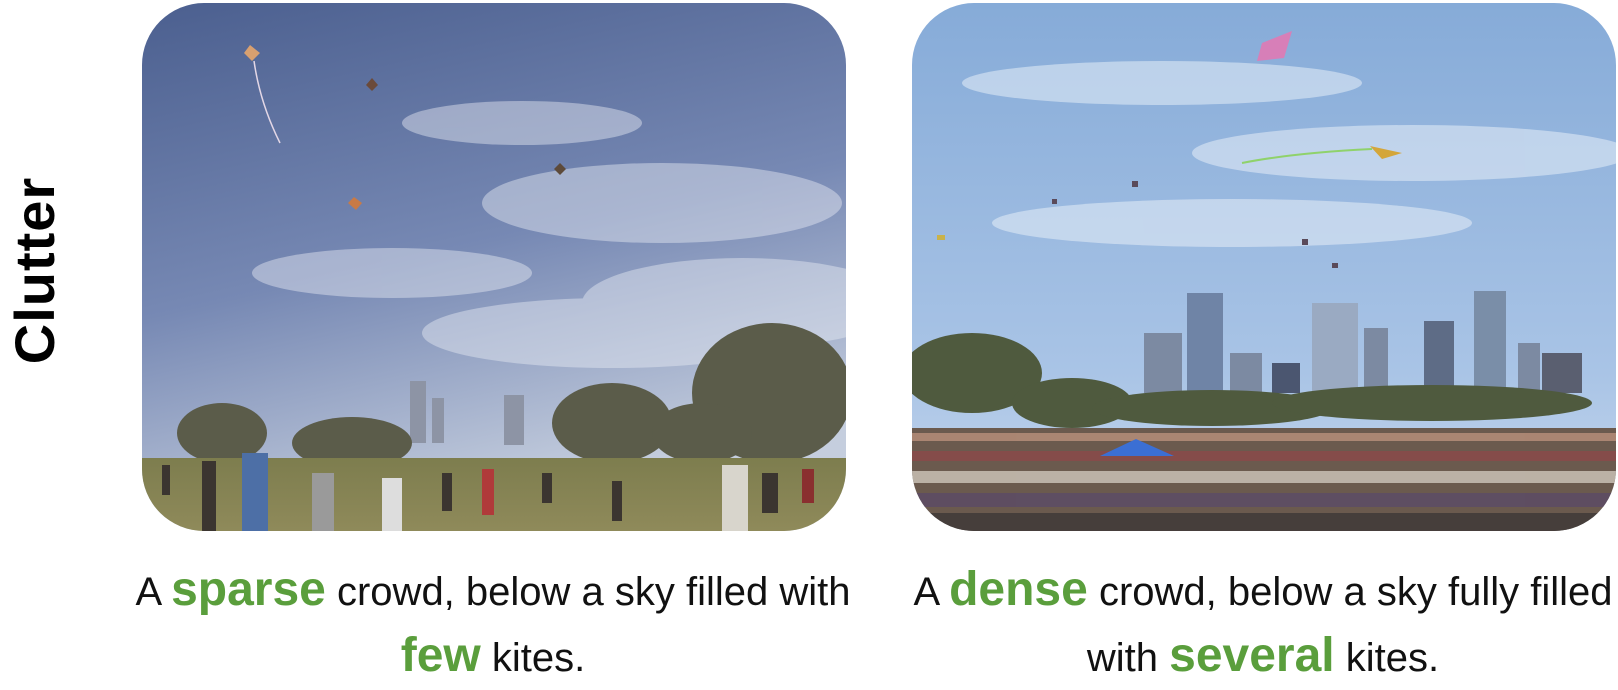  What do you see at coordinates (1349, 625) in the screenshot?
I see `caption-dense-mid: crowd, below a sky fully filled with` at bounding box center [1349, 625].